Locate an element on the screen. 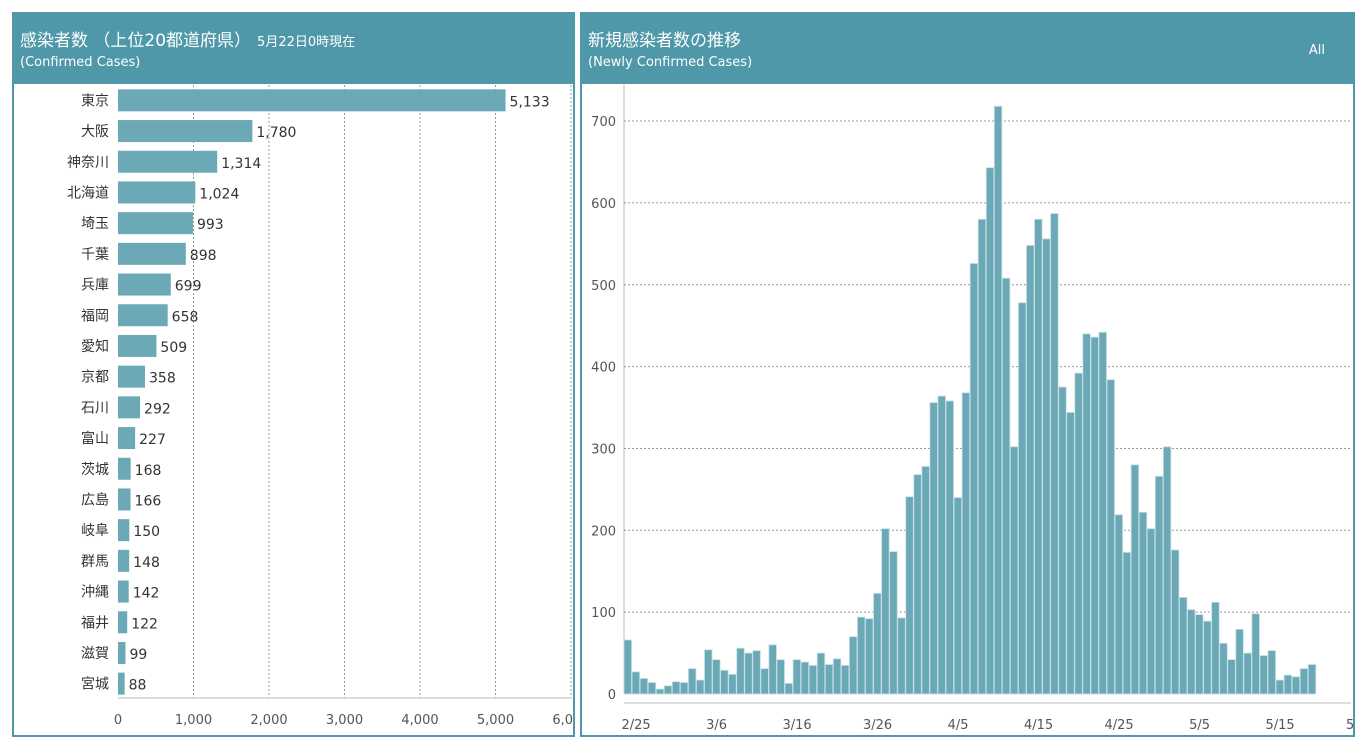 The image size is (1366, 749). value-label: 148 is located at coordinates (146, 563).